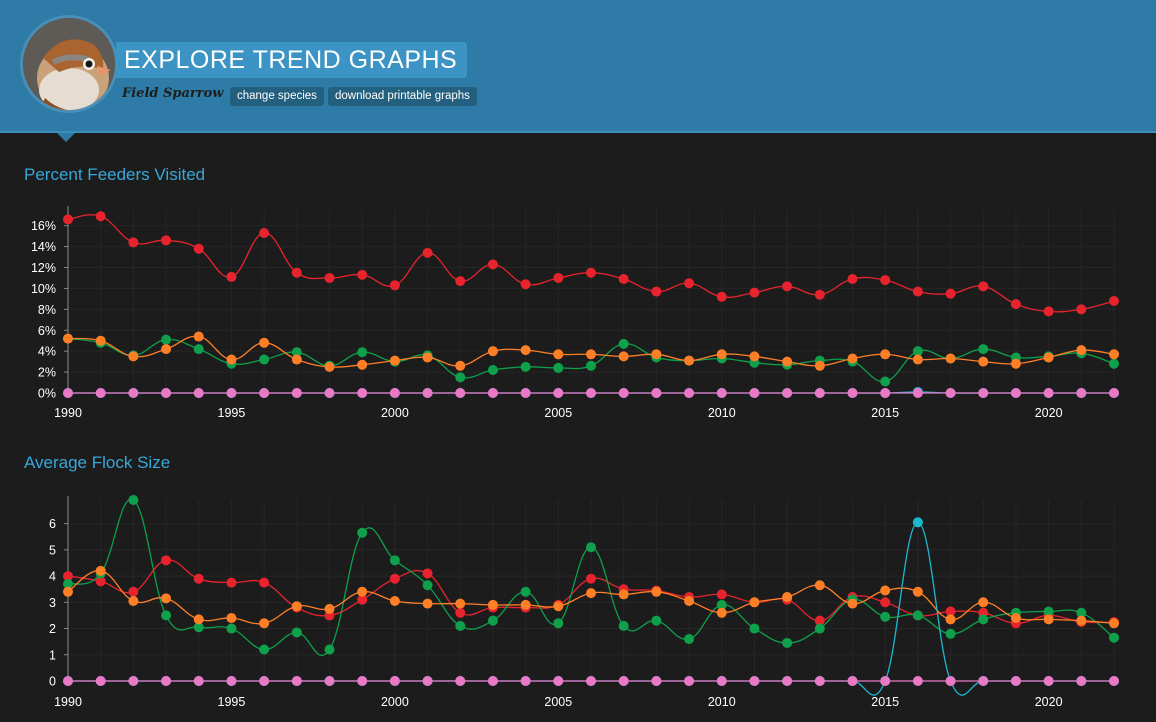  What do you see at coordinates (47, 394) in the screenshot?
I see `y-tick-label: 0%` at bounding box center [47, 394].